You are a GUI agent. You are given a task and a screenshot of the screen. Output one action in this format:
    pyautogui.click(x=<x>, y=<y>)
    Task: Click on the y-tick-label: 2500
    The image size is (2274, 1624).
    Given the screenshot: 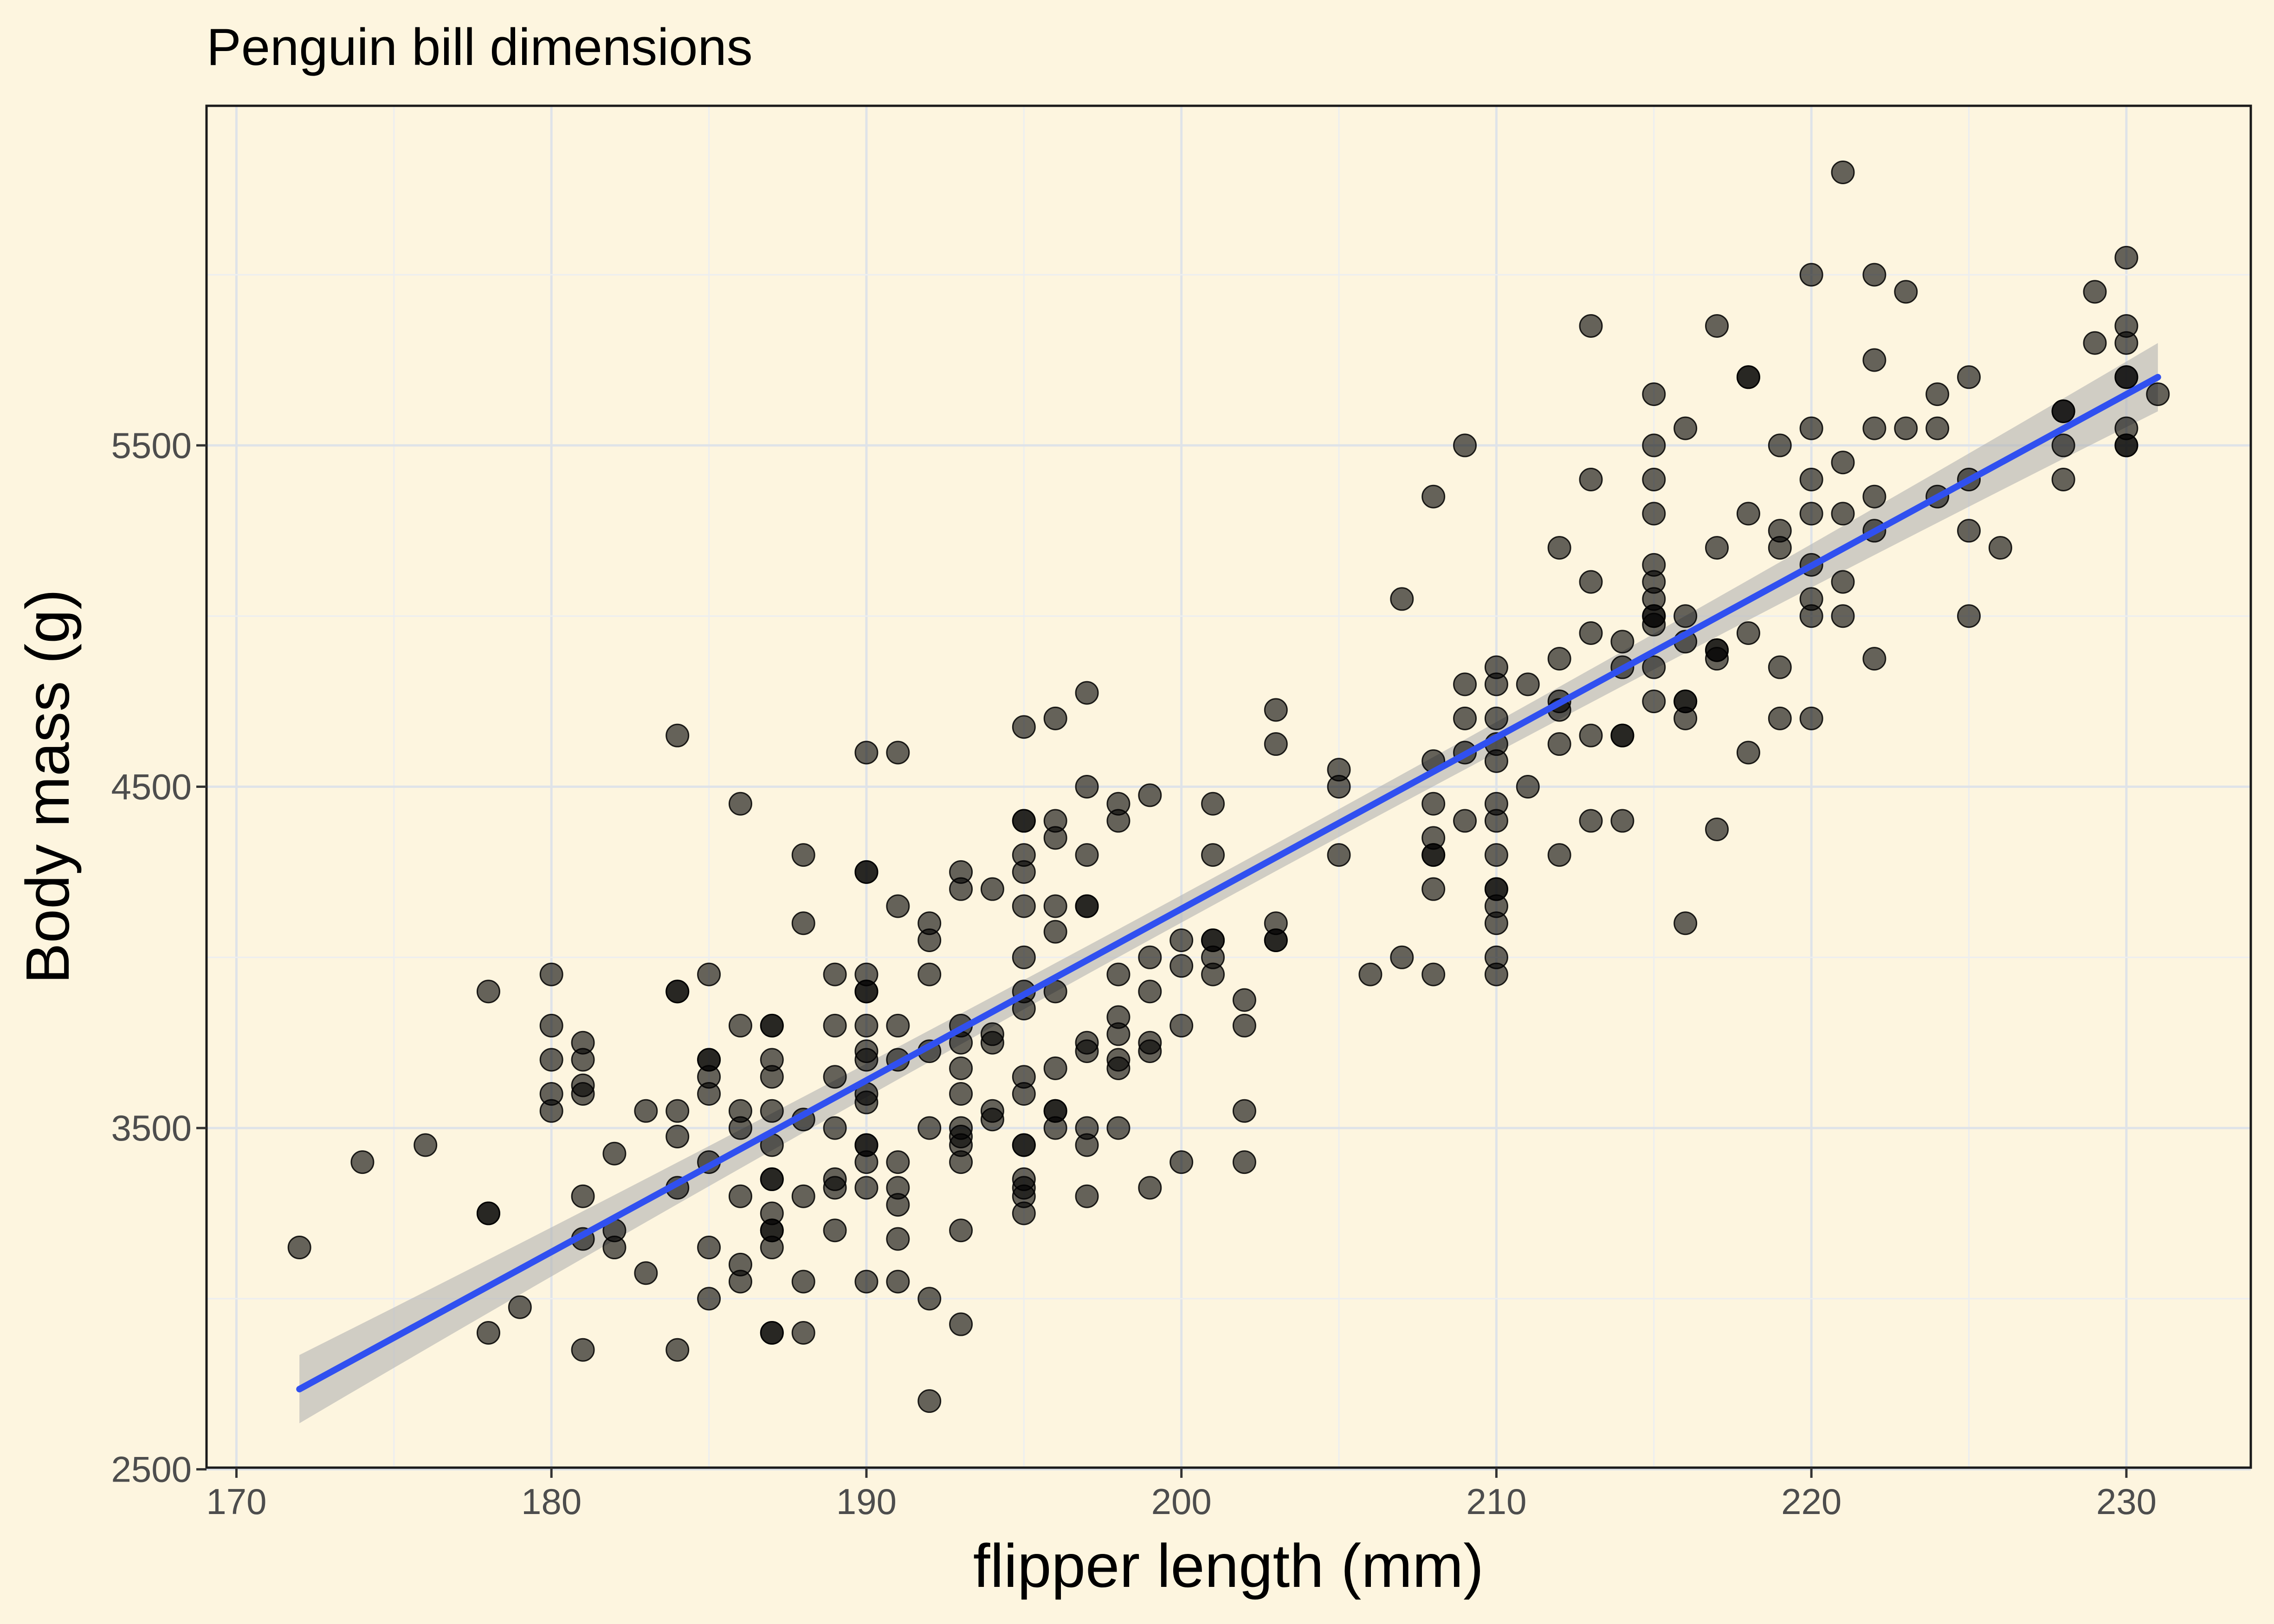 What is the action you would take?
    pyautogui.click(x=151, y=1470)
    